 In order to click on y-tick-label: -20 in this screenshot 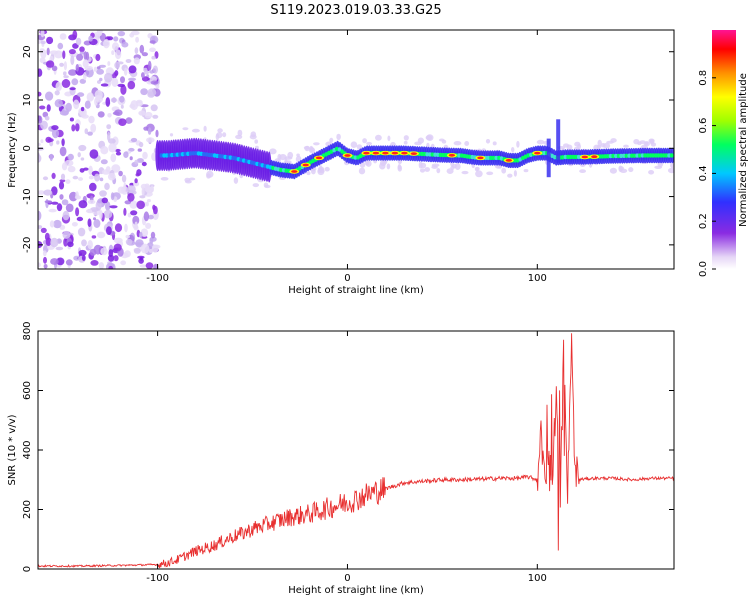, I will do `click(27, 245)`.